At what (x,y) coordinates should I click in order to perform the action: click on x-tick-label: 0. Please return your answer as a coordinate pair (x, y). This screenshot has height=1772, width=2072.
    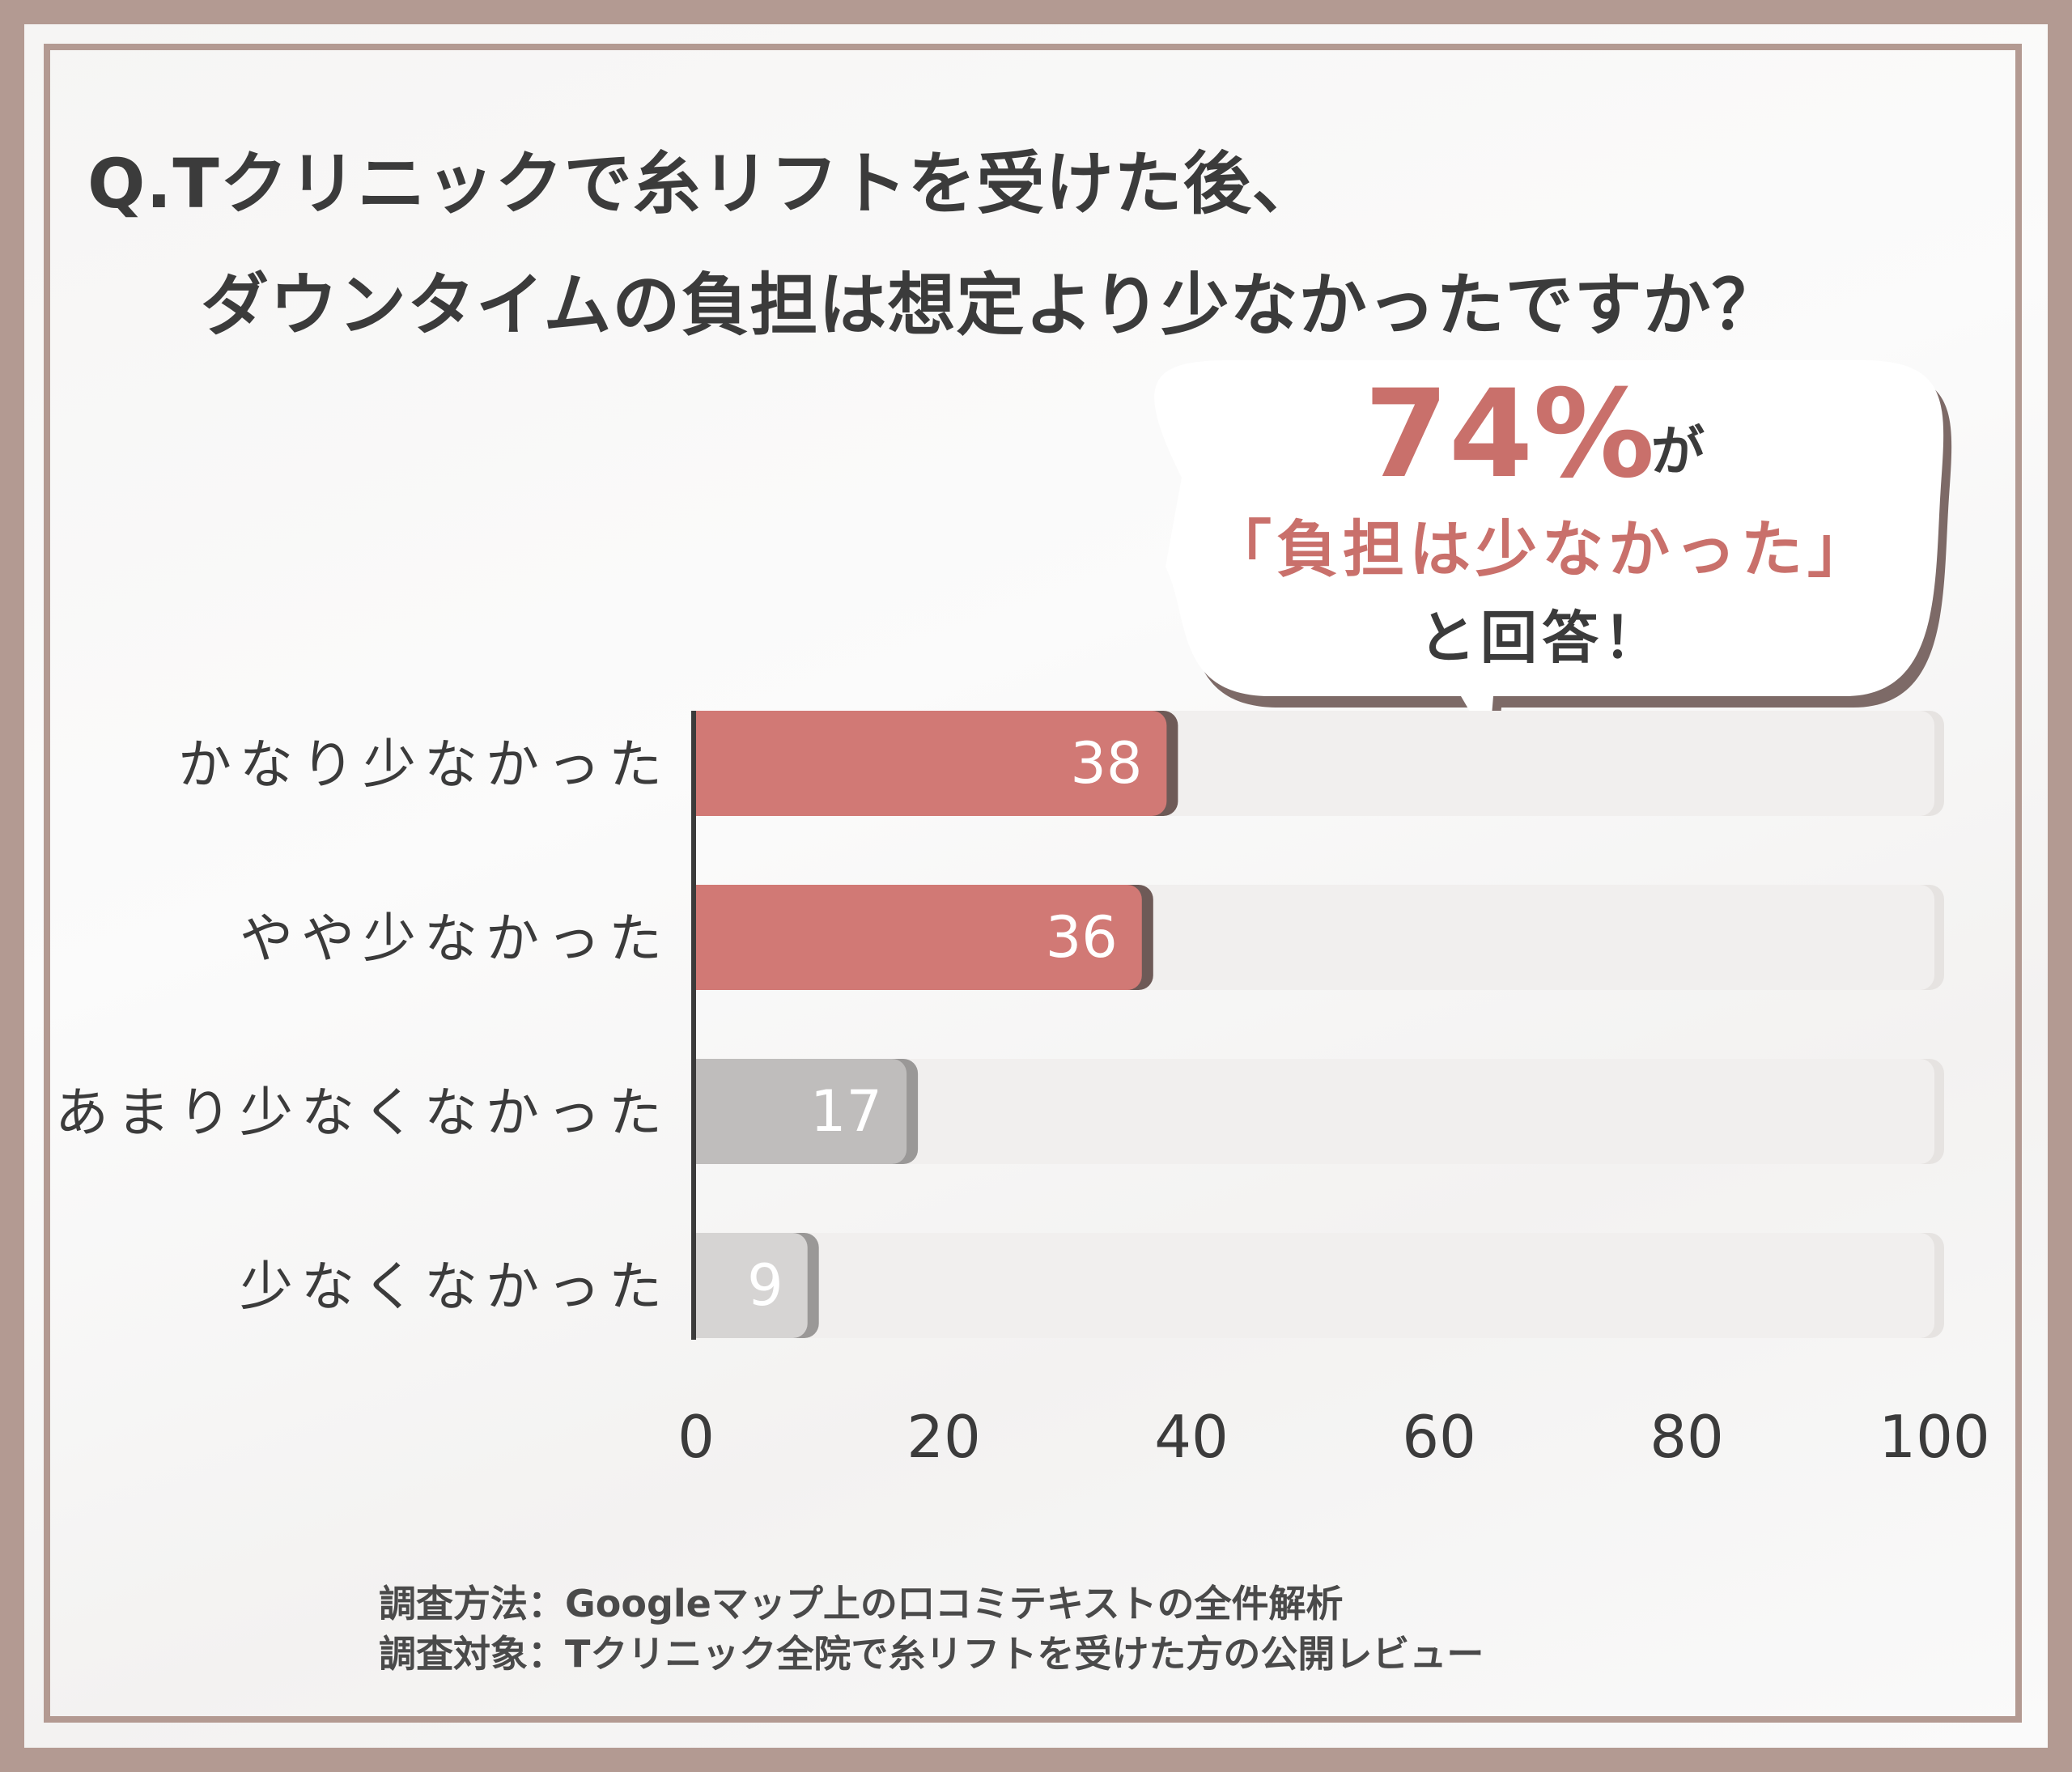
    Looking at the image, I should click on (696, 1437).